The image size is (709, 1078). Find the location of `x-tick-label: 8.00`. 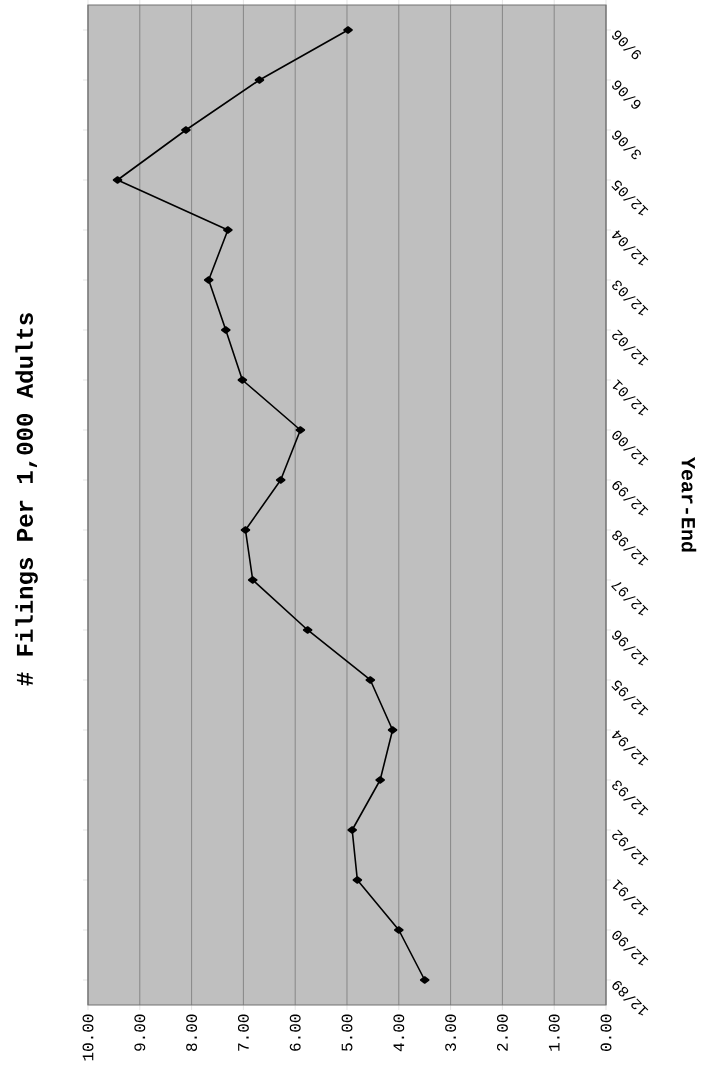

x-tick-label: 8.00 is located at coordinates (192, 1032).